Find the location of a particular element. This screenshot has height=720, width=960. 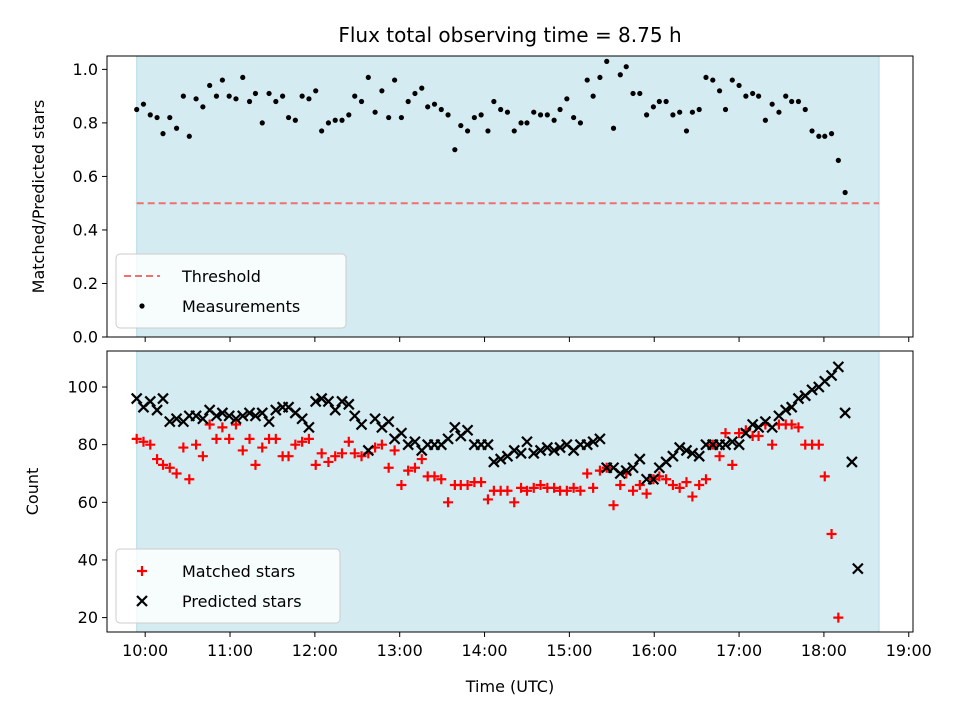

x-tick-label: 15:00 is located at coordinates (569, 650).